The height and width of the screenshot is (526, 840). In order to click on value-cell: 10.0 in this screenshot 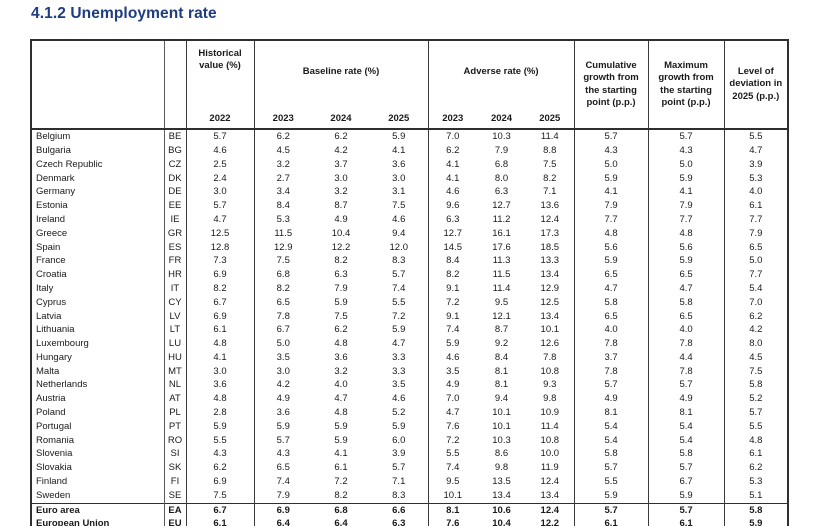, I will do `click(550, 454)`.